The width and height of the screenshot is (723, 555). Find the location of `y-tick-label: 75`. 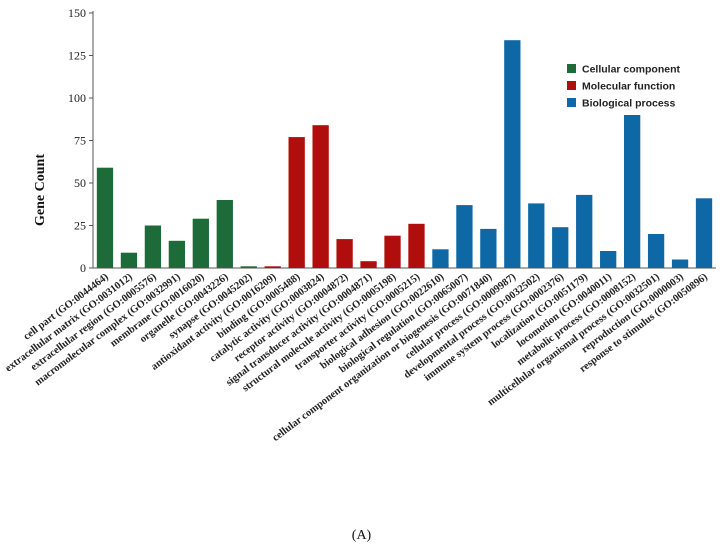

y-tick-label: 75 is located at coordinates (80, 141).